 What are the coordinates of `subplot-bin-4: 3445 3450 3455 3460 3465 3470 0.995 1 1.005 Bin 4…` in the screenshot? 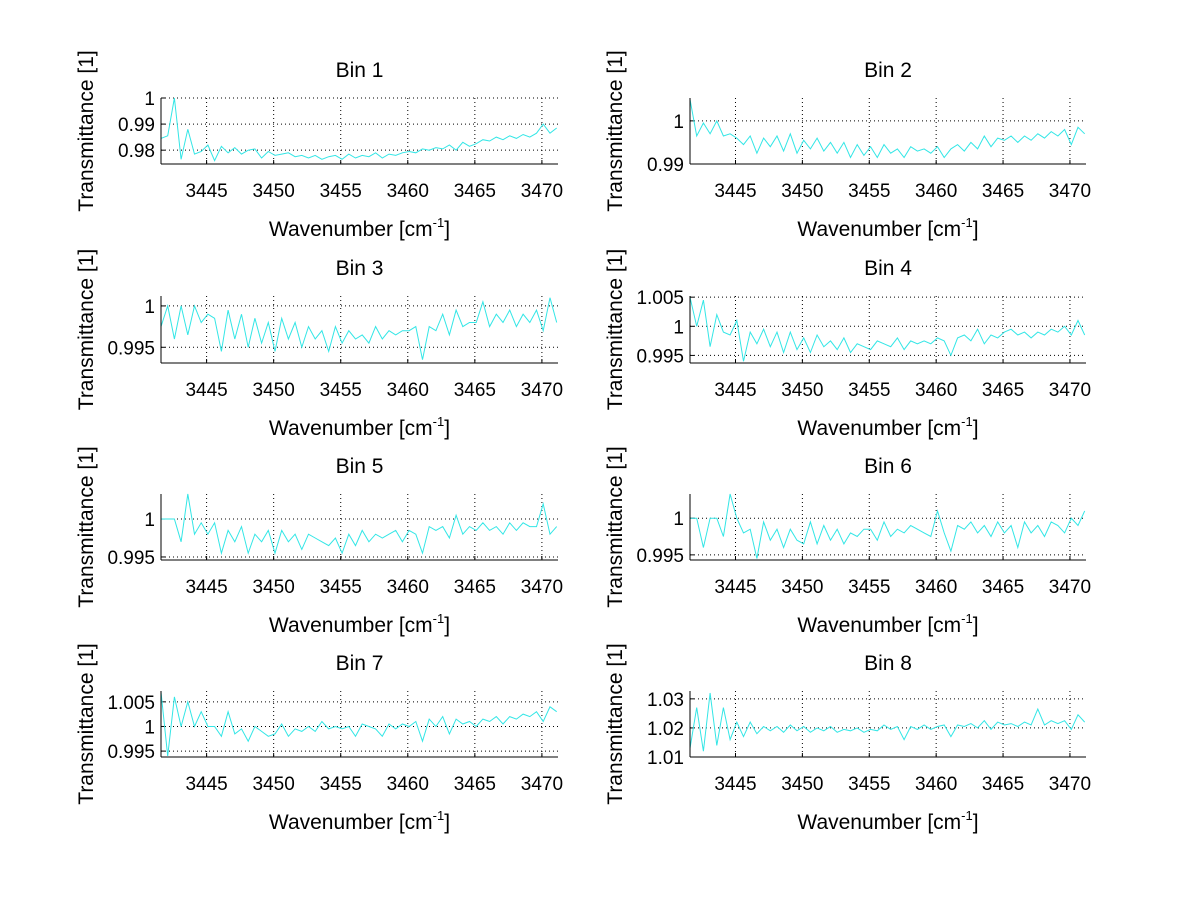 It's located at (847, 344).